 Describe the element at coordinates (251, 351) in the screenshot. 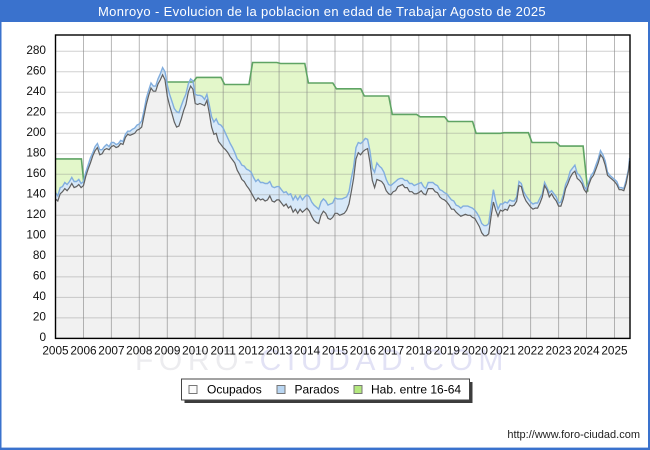

I see `svg-text: 2012` at that location.